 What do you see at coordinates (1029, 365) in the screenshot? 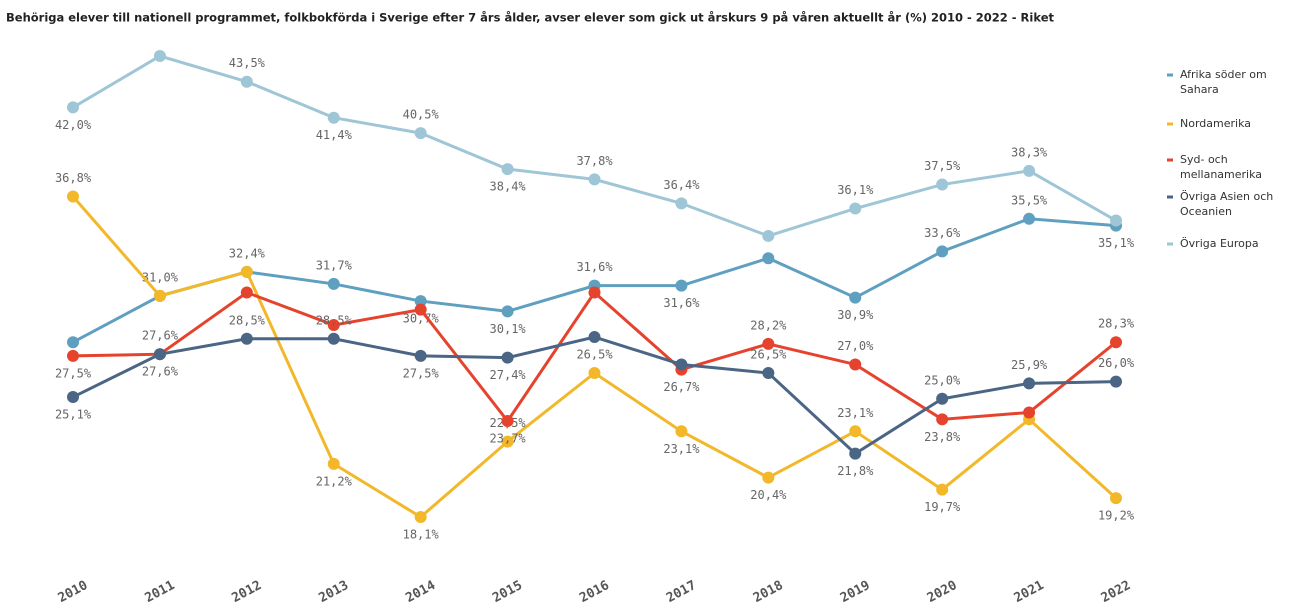
I see `data-label: 25,9%` at bounding box center [1029, 365].